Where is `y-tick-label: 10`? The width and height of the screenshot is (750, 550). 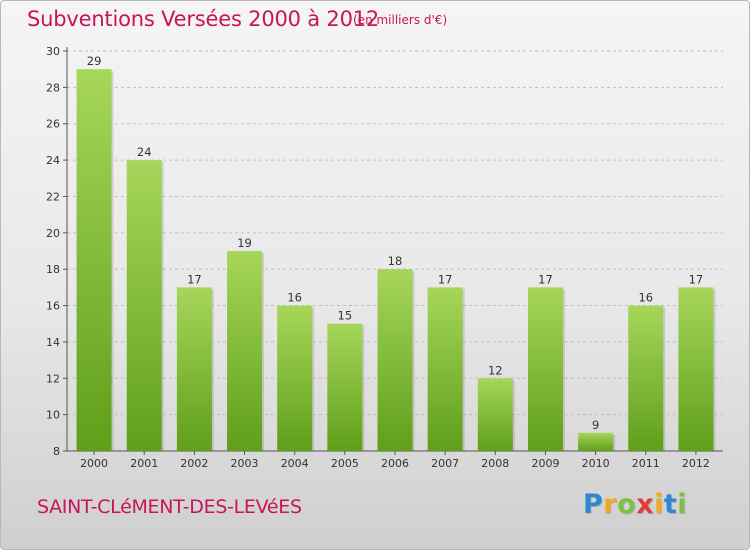
y-tick-label: 10 is located at coordinates (53, 415).